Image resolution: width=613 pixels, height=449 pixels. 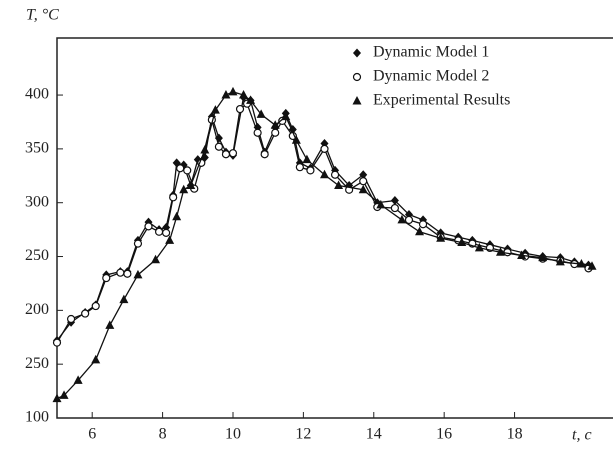 I want to click on y-axis-label: T, °C, so click(x=42, y=15).